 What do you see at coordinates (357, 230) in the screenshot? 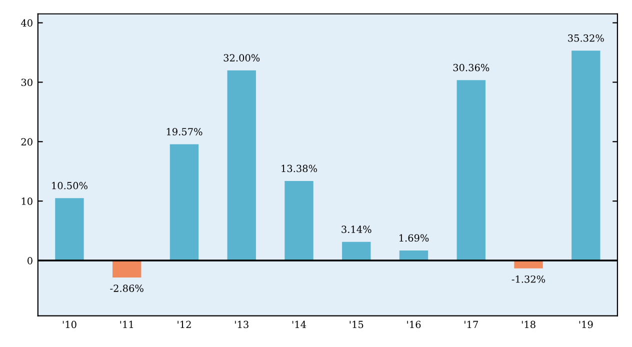
I see `data-label: 3.14%` at bounding box center [357, 230].